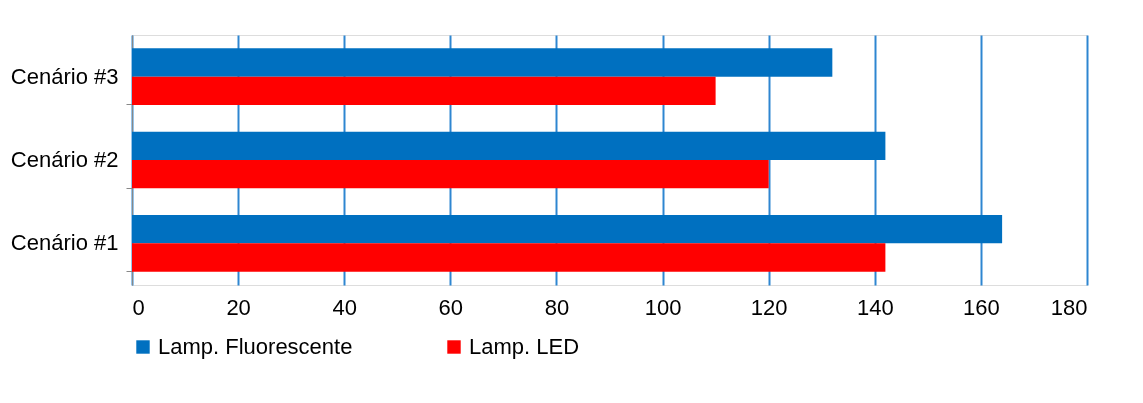  I want to click on x-tick-label: 160, so click(981, 307).